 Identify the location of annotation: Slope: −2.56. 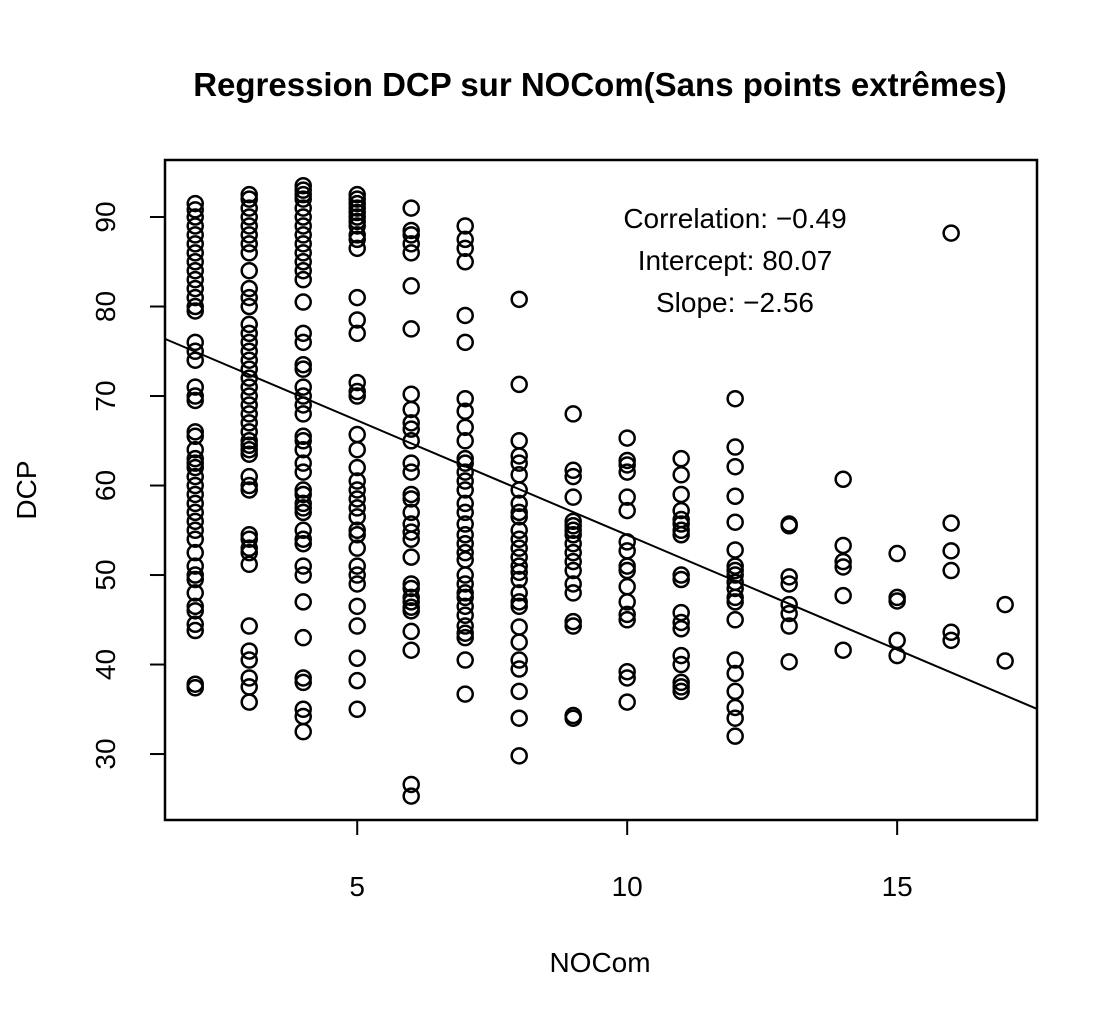
(735, 302).